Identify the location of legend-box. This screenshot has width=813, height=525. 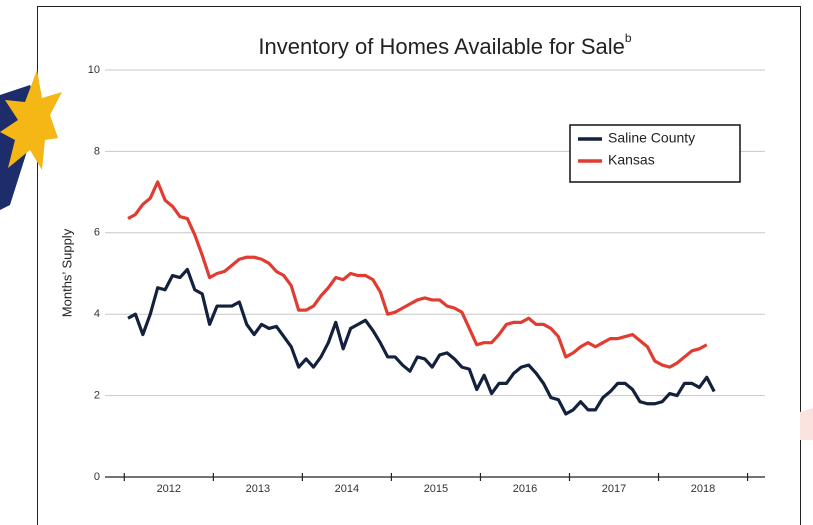
(655, 153).